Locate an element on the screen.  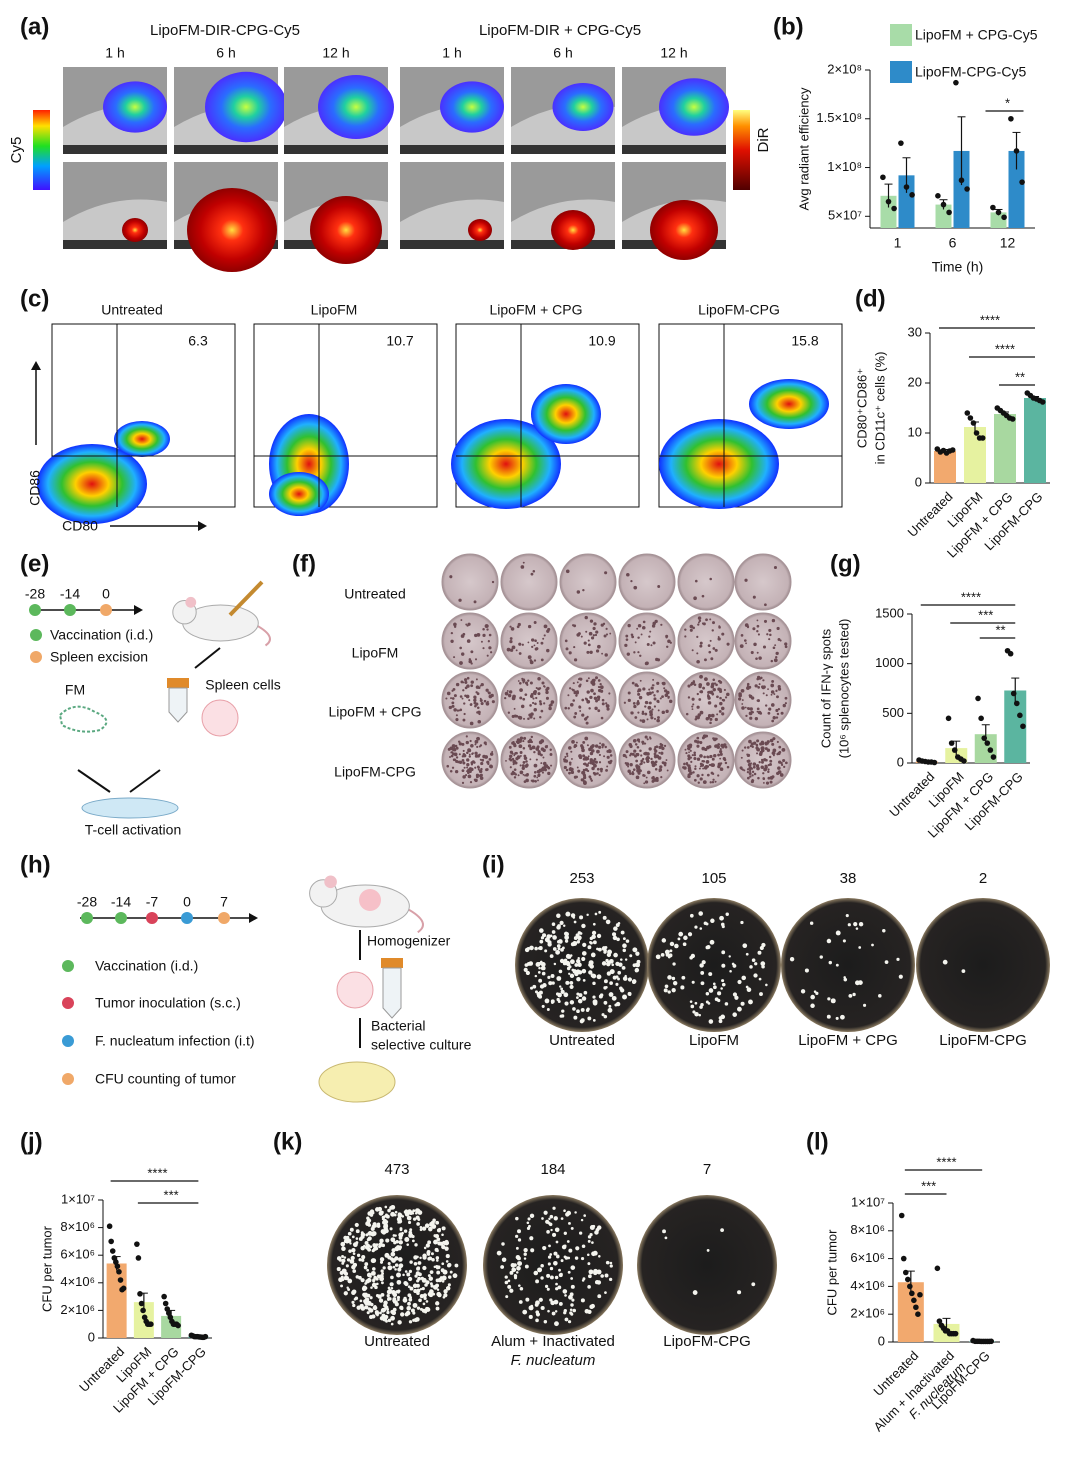
y-tick-label: 500 is located at coordinates (893, 712).